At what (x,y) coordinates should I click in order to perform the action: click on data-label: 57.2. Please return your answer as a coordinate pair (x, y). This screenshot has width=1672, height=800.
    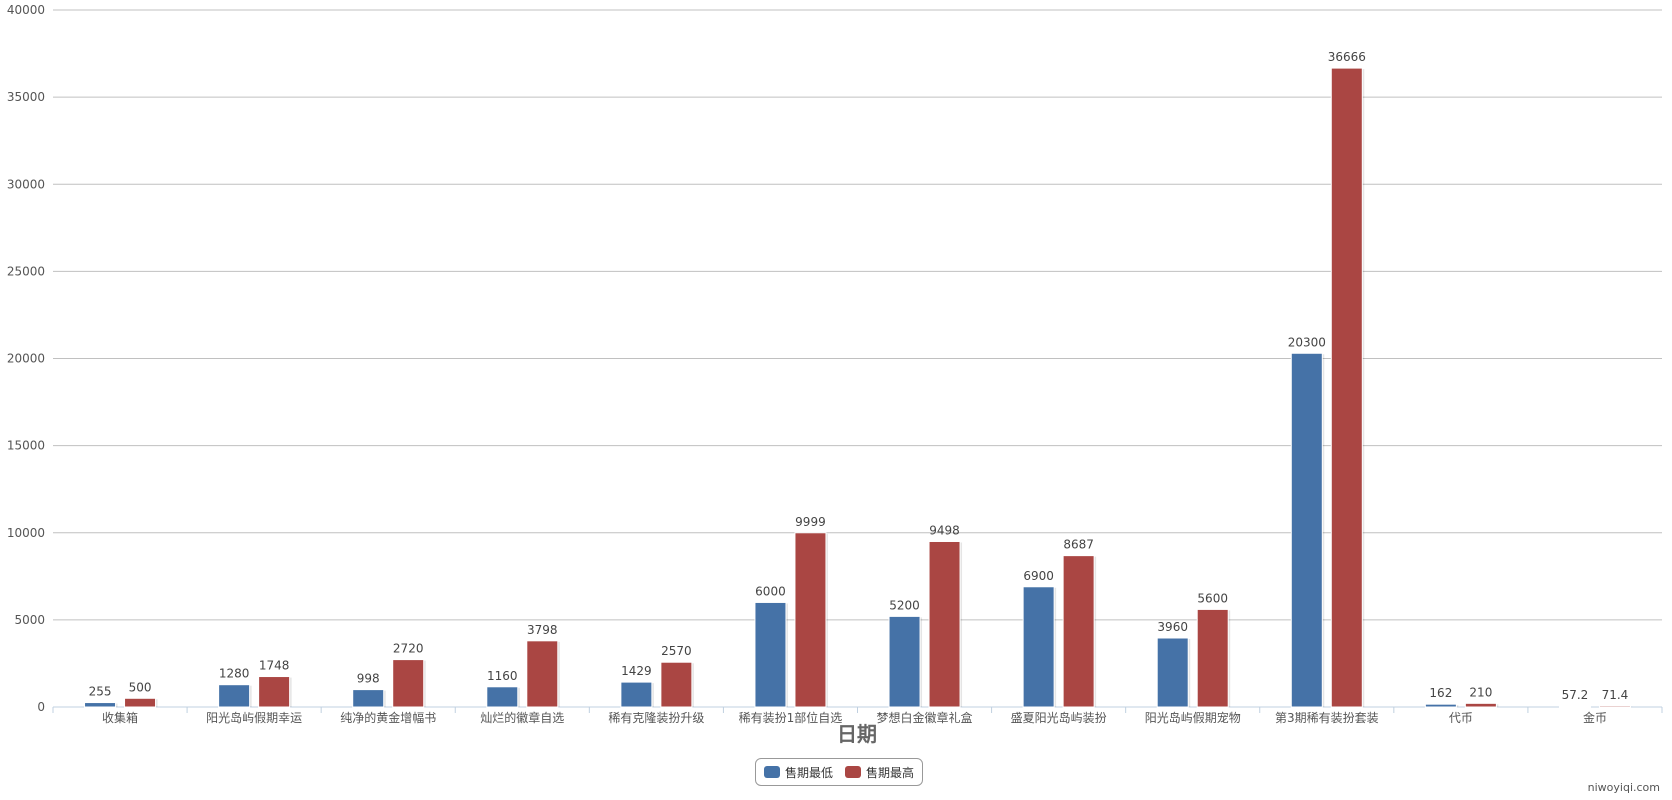
    Looking at the image, I should click on (1575, 695).